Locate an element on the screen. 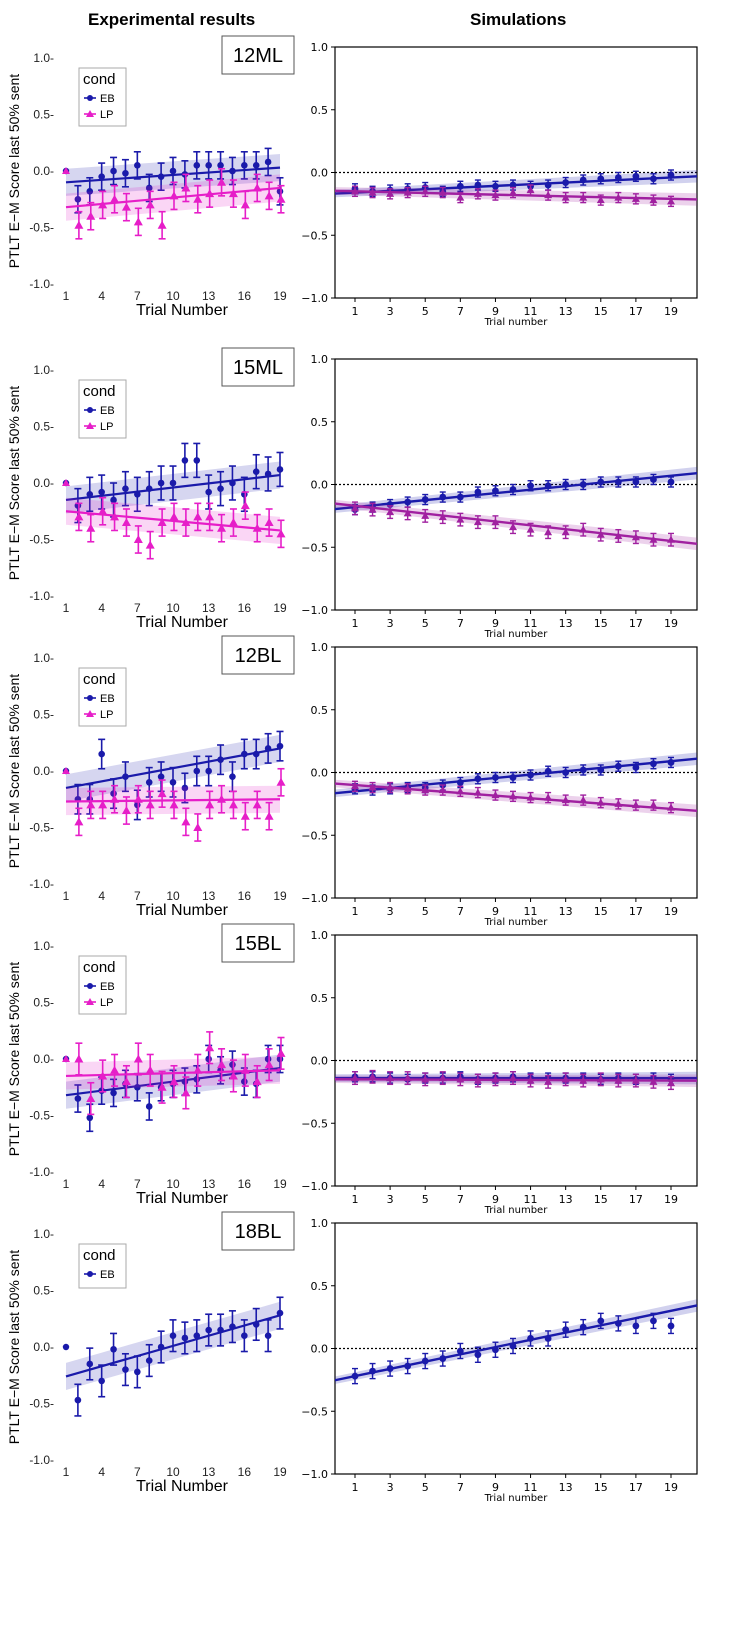 Image resolution: width=738 pixels, height=1637 pixels. legend-entry-label: LP is located at coordinates (106, 715).